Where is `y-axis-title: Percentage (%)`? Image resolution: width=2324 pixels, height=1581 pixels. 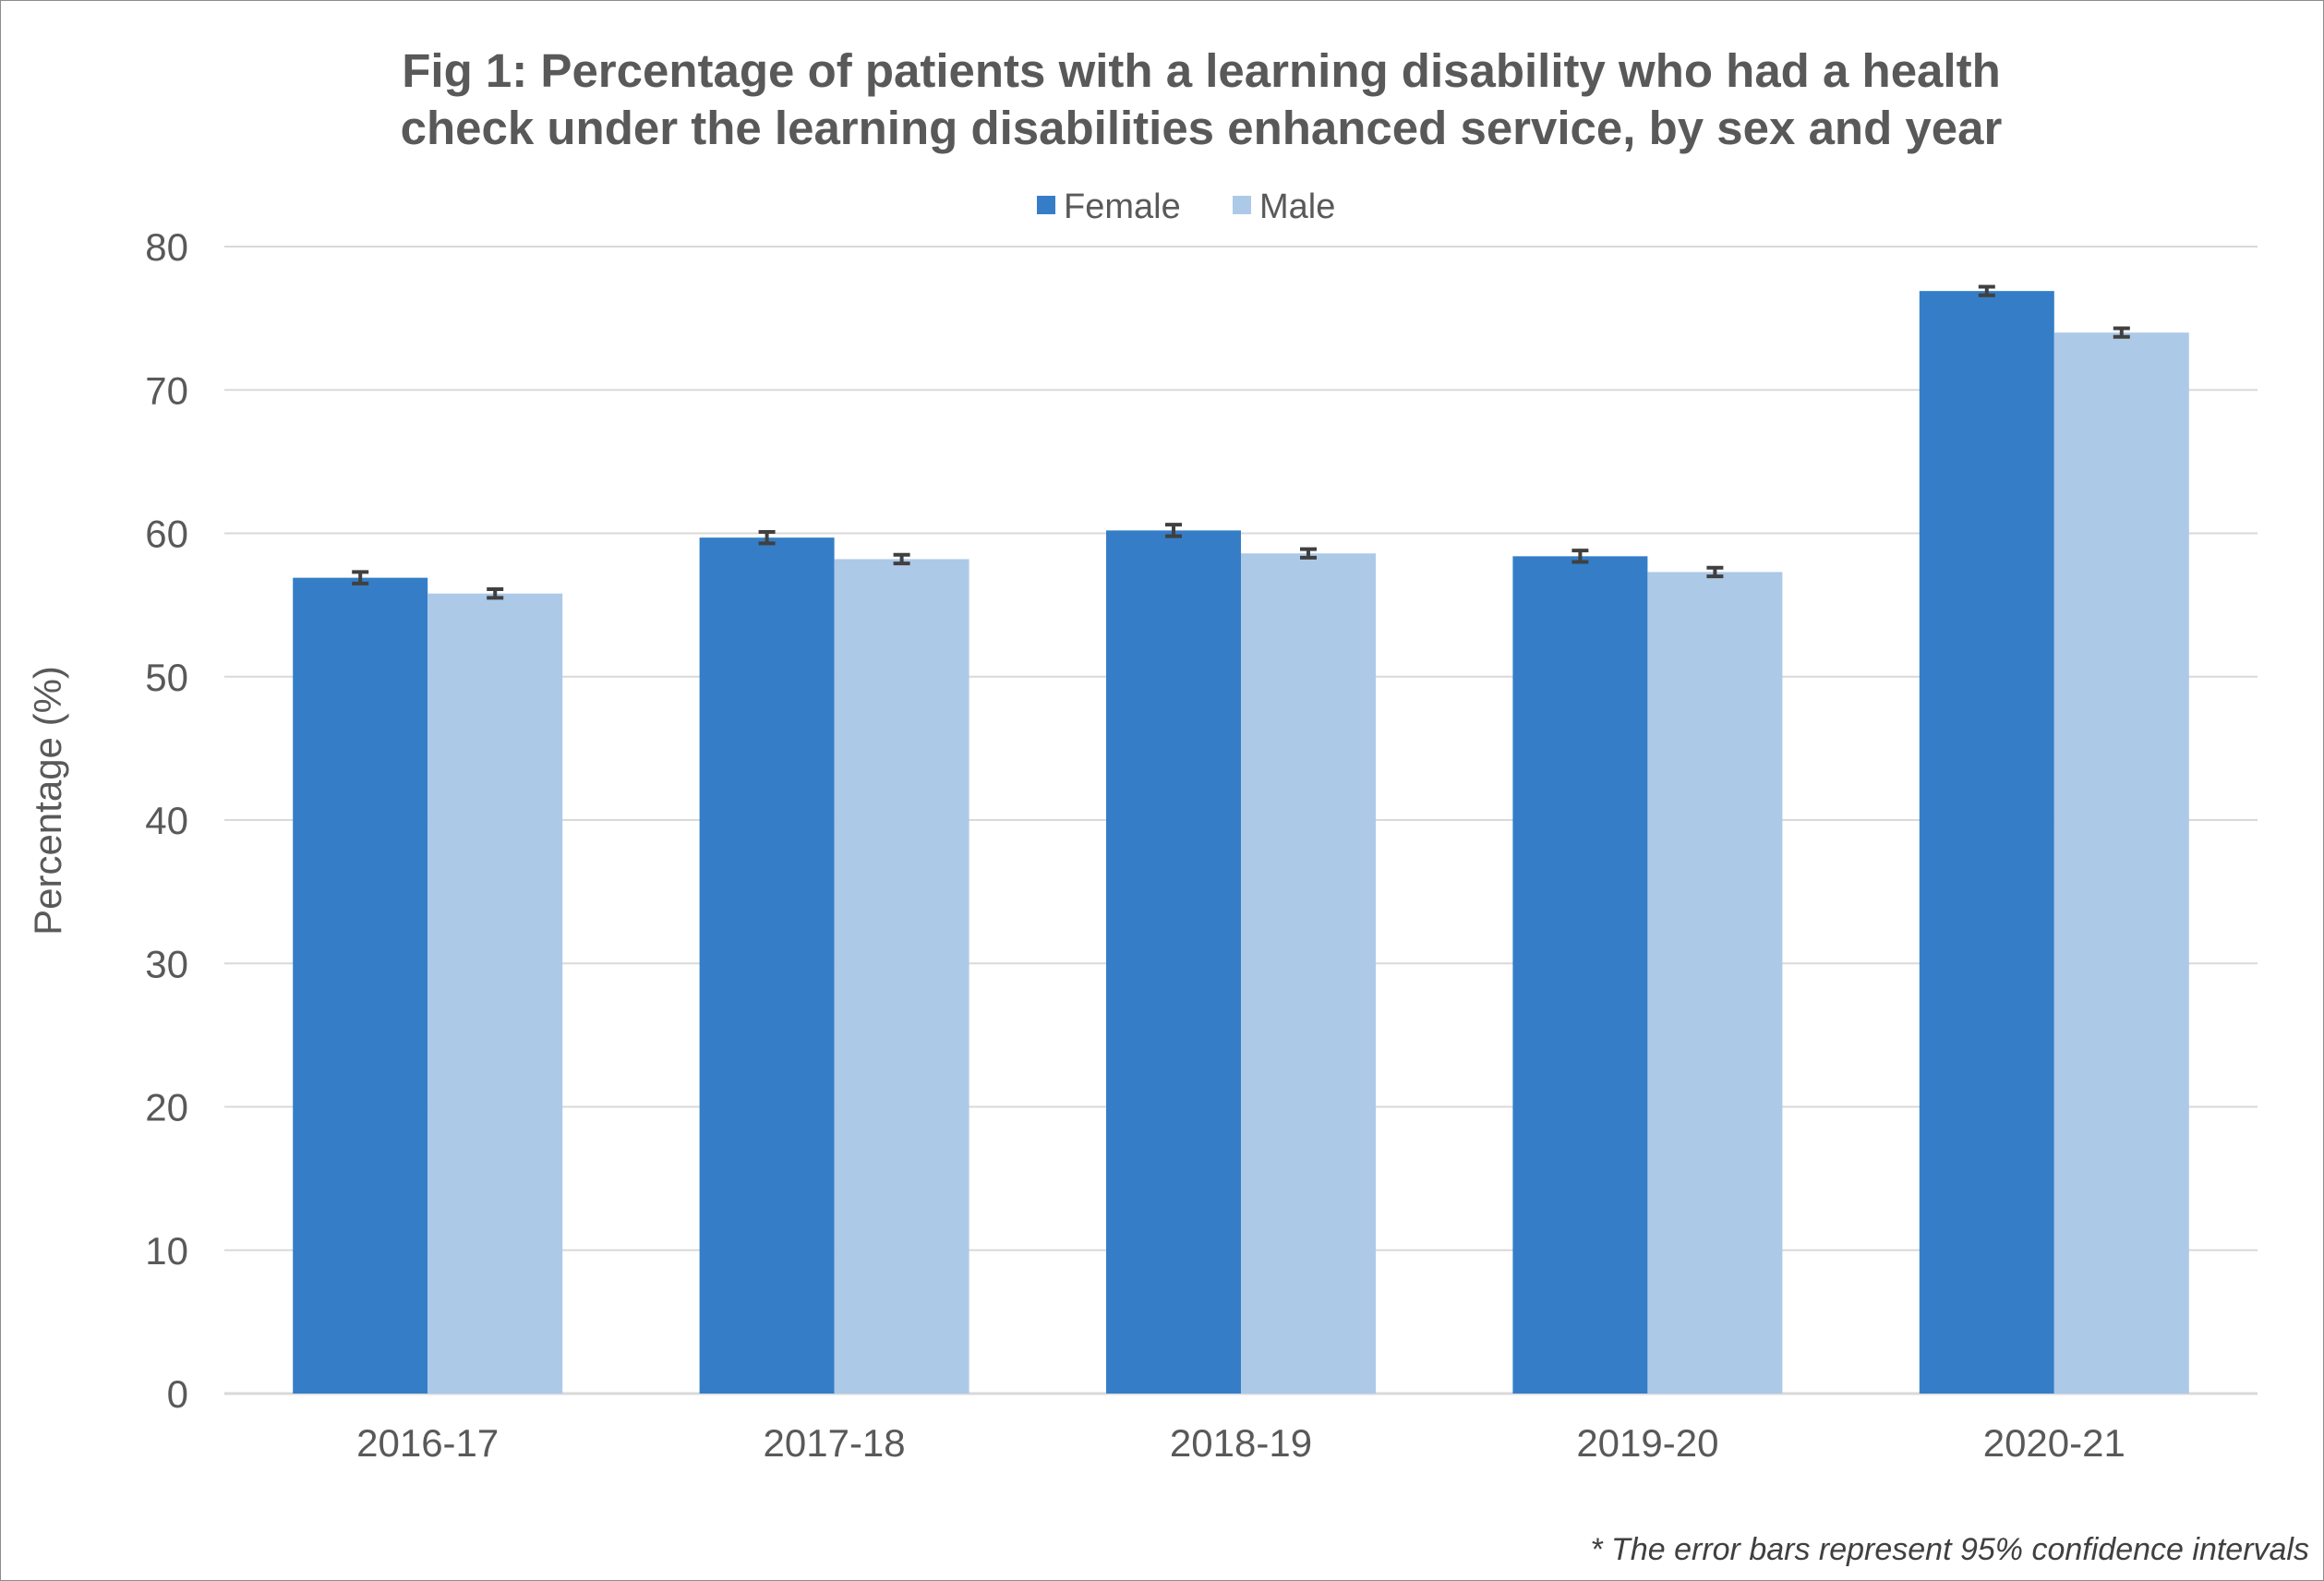 y-axis-title: Percentage (%) is located at coordinates (47, 800).